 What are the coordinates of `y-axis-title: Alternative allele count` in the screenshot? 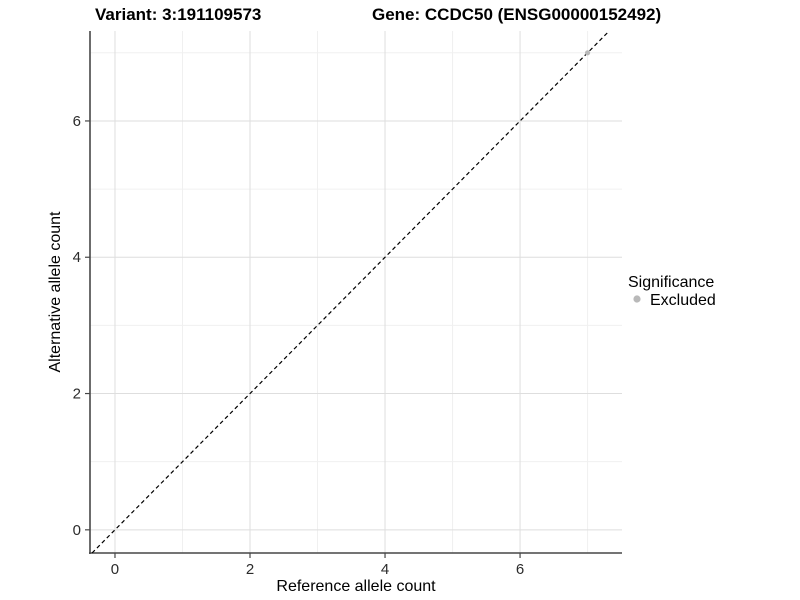 It's located at (55, 292).